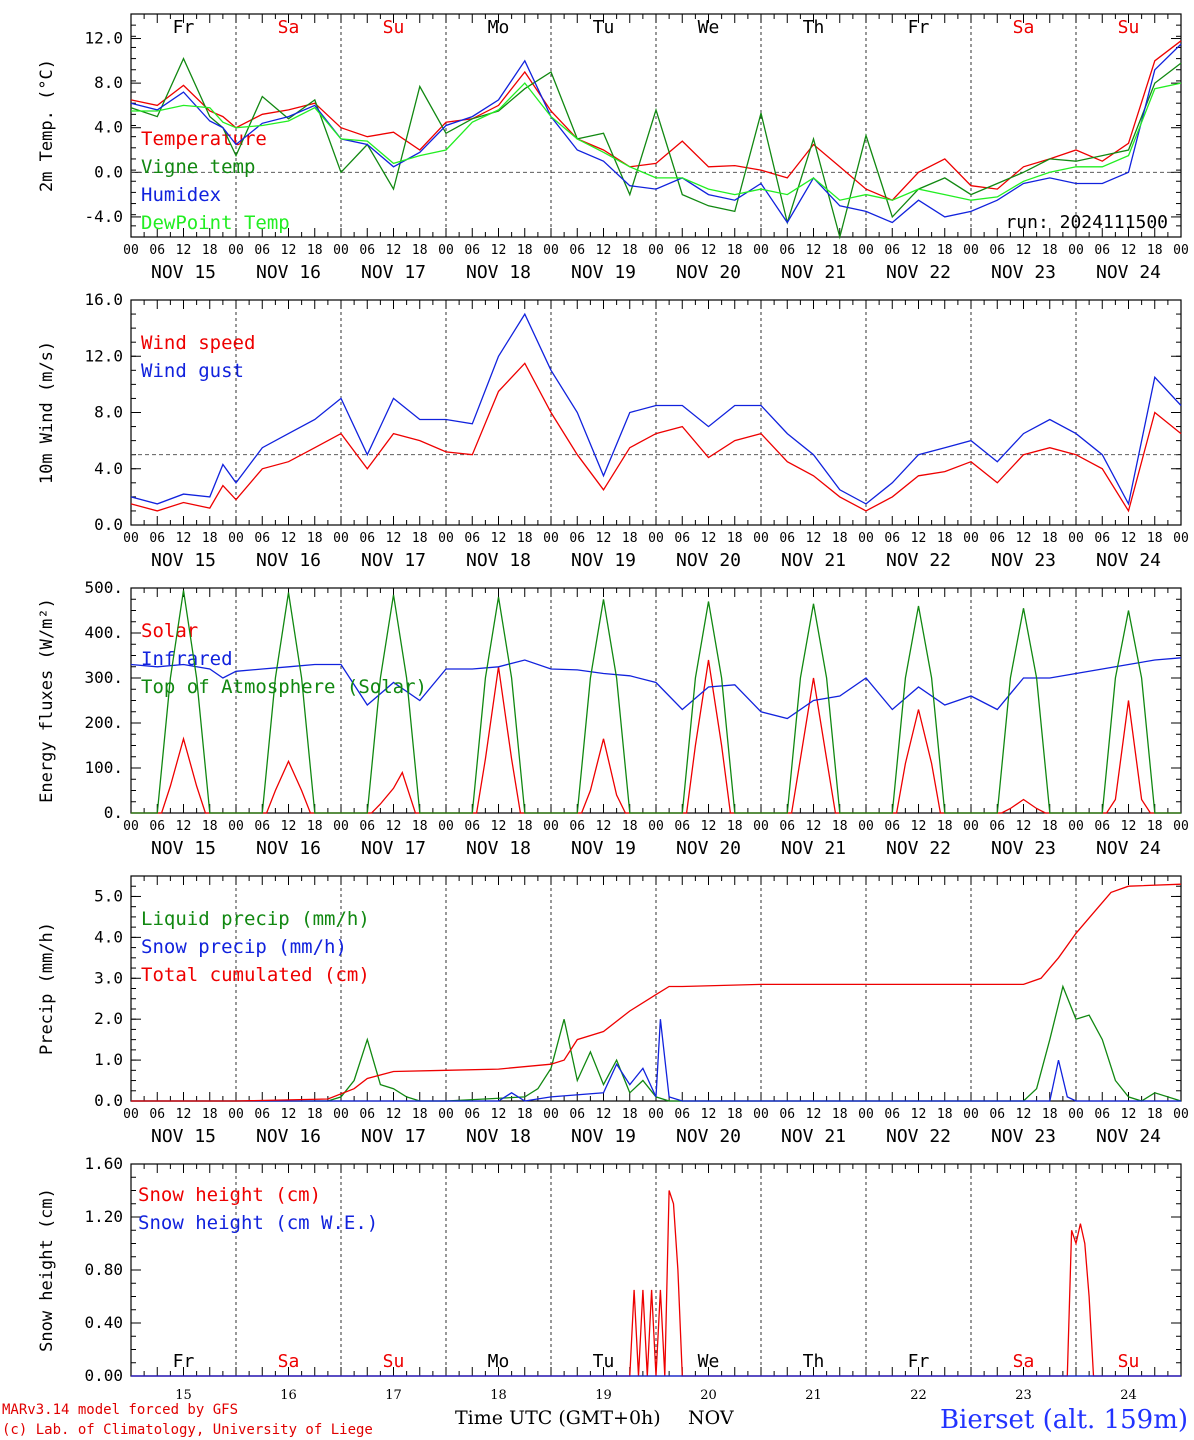 This screenshot has width=1194, height=1440. What do you see at coordinates (284, 687) in the screenshot?
I see `legend-entry: Top of Atmosphere (Solar)` at bounding box center [284, 687].